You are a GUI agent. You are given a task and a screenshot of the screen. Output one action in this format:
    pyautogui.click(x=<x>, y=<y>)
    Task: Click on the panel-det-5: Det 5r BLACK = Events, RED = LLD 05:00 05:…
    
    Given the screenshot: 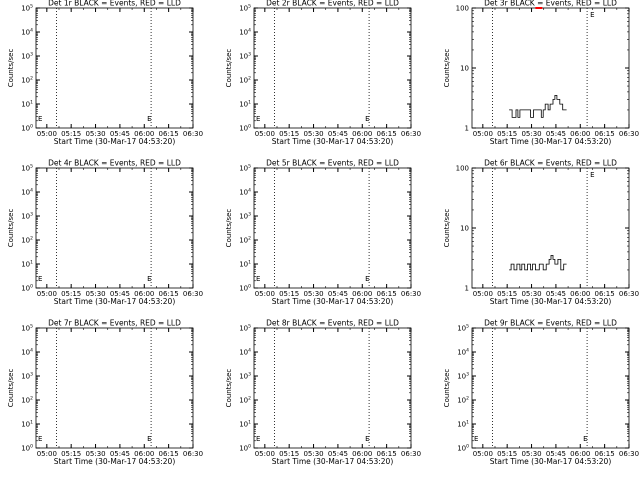 What is the action you would take?
    pyautogui.click(x=323, y=233)
    